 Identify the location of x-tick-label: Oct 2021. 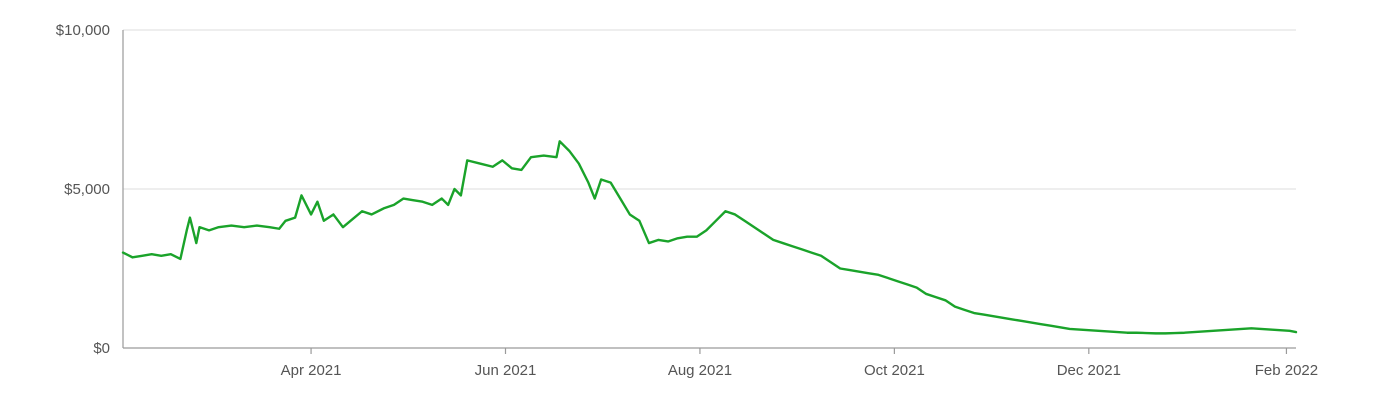
(894, 370).